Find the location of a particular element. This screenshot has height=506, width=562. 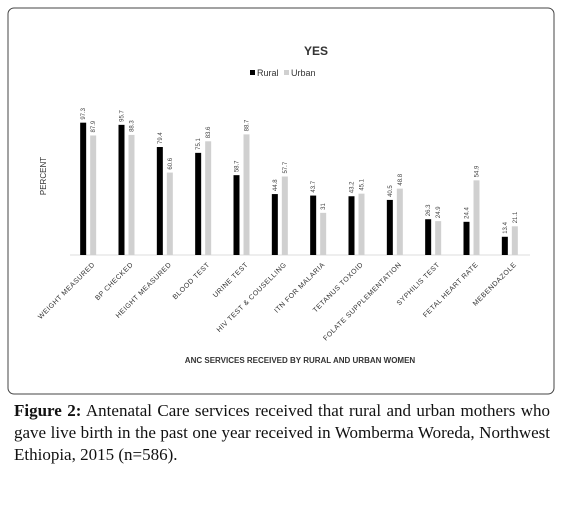

value-label: 48.8 is located at coordinates (401, 179).